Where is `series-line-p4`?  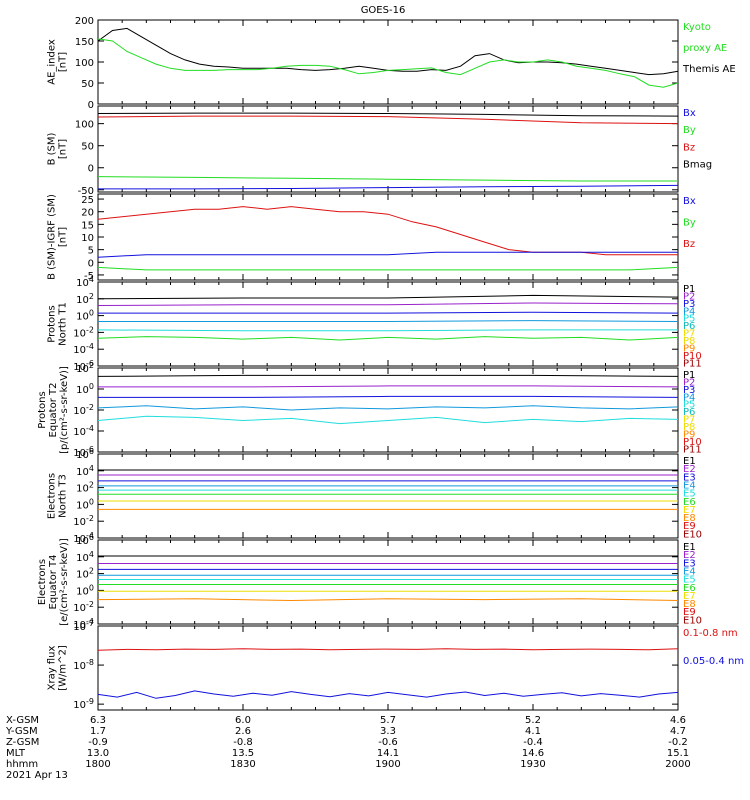 series-line-p4 is located at coordinates (388, 408).